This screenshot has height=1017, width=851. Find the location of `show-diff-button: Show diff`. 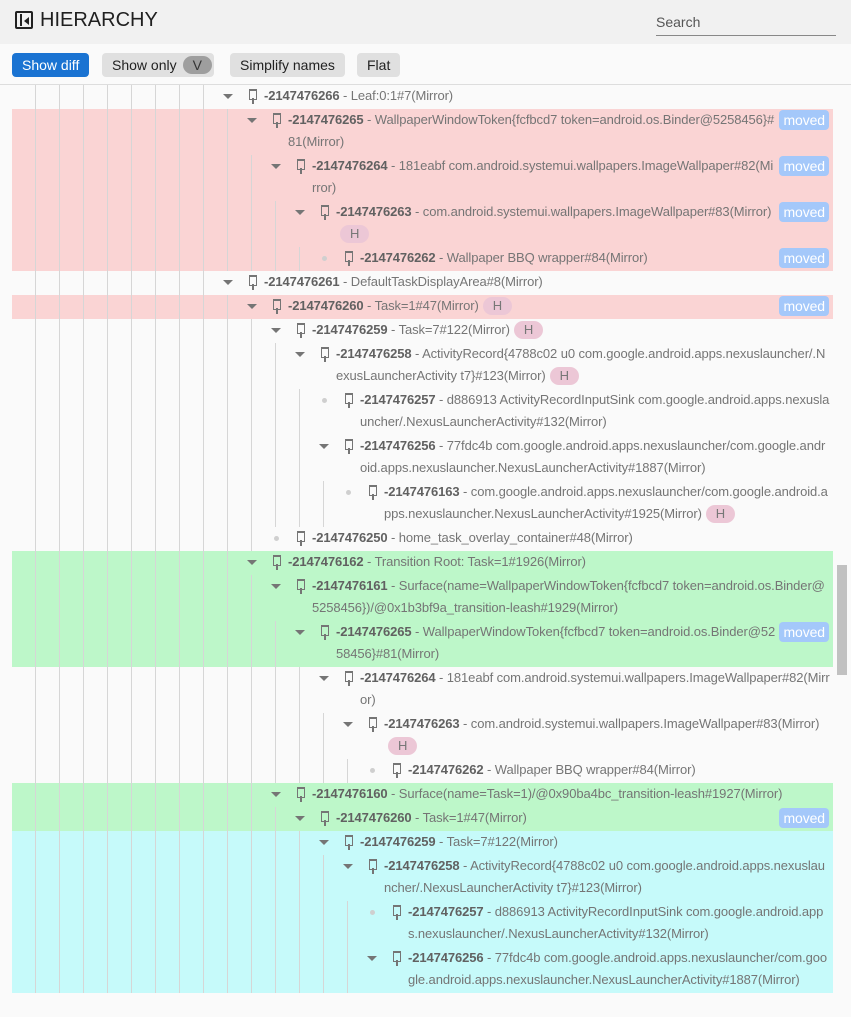

show-diff-button: Show diff is located at coordinates (51, 65).